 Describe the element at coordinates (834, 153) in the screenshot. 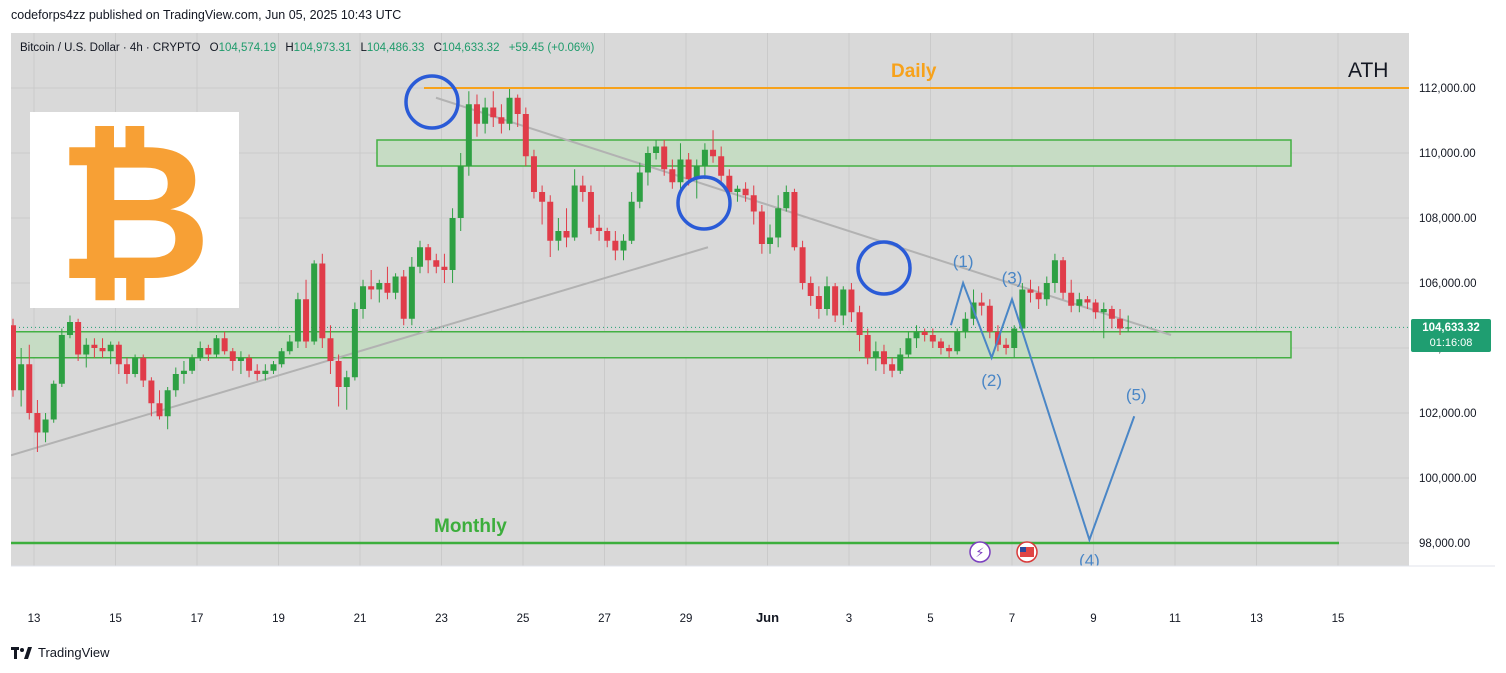

I see `upper-resistance-zone` at that location.